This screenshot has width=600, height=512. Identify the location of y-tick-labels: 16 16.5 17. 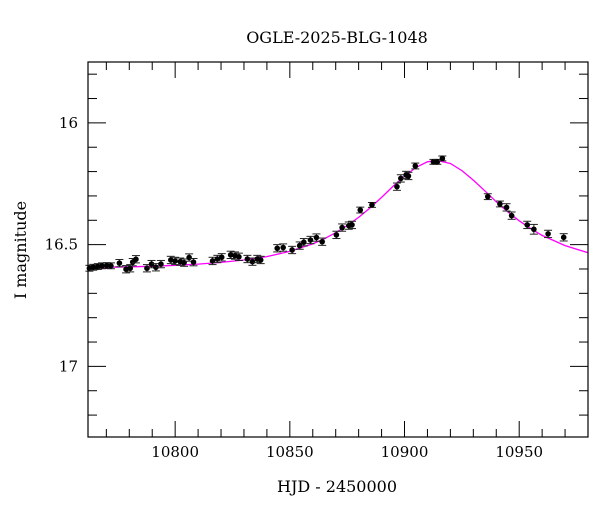
(61, 245).